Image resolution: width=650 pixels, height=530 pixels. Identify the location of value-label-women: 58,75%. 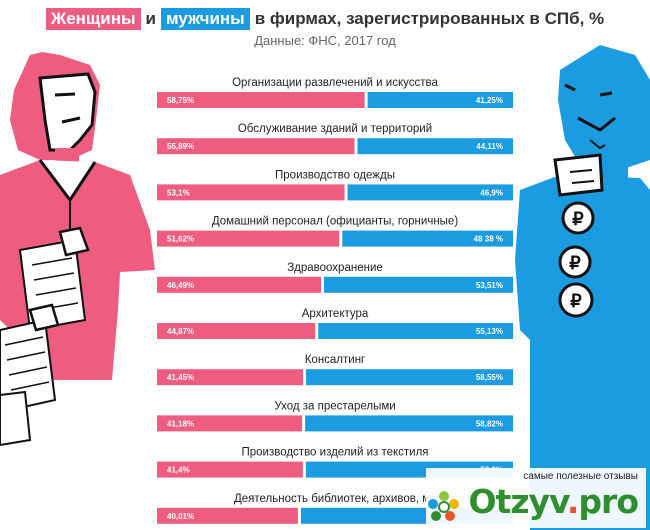
(180, 100).